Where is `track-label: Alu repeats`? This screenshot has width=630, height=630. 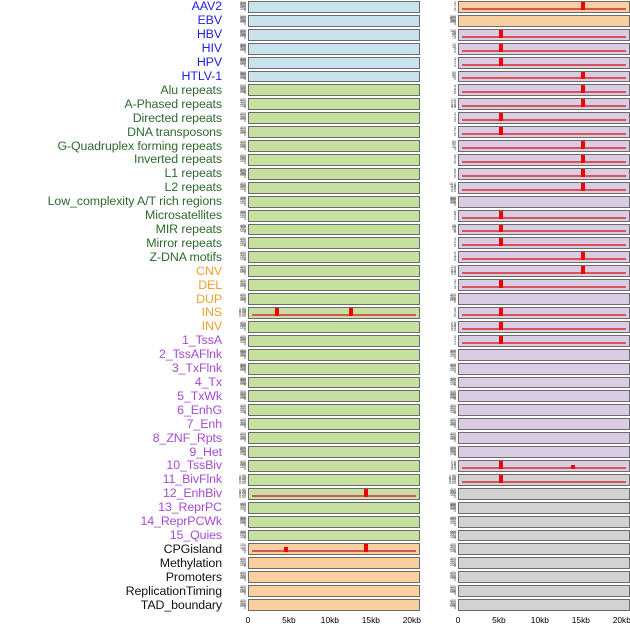 track-label: Alu repeats is located at coordinates (191, 89).